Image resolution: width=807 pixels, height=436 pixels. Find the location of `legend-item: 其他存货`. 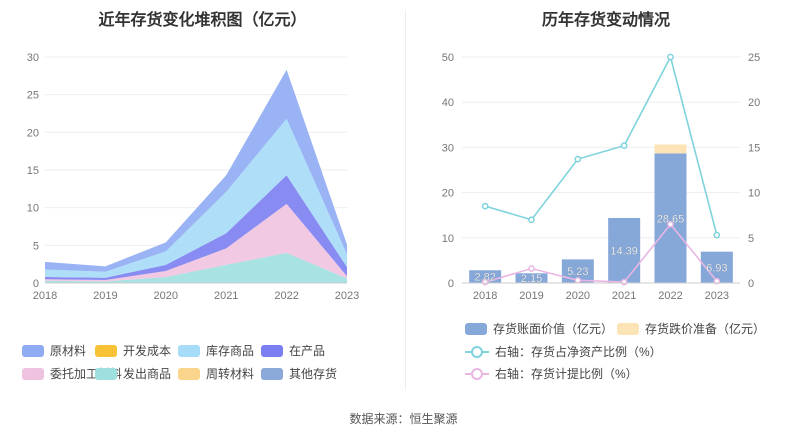

legend-item: 其他存货 is located at coordinates (299, 373).